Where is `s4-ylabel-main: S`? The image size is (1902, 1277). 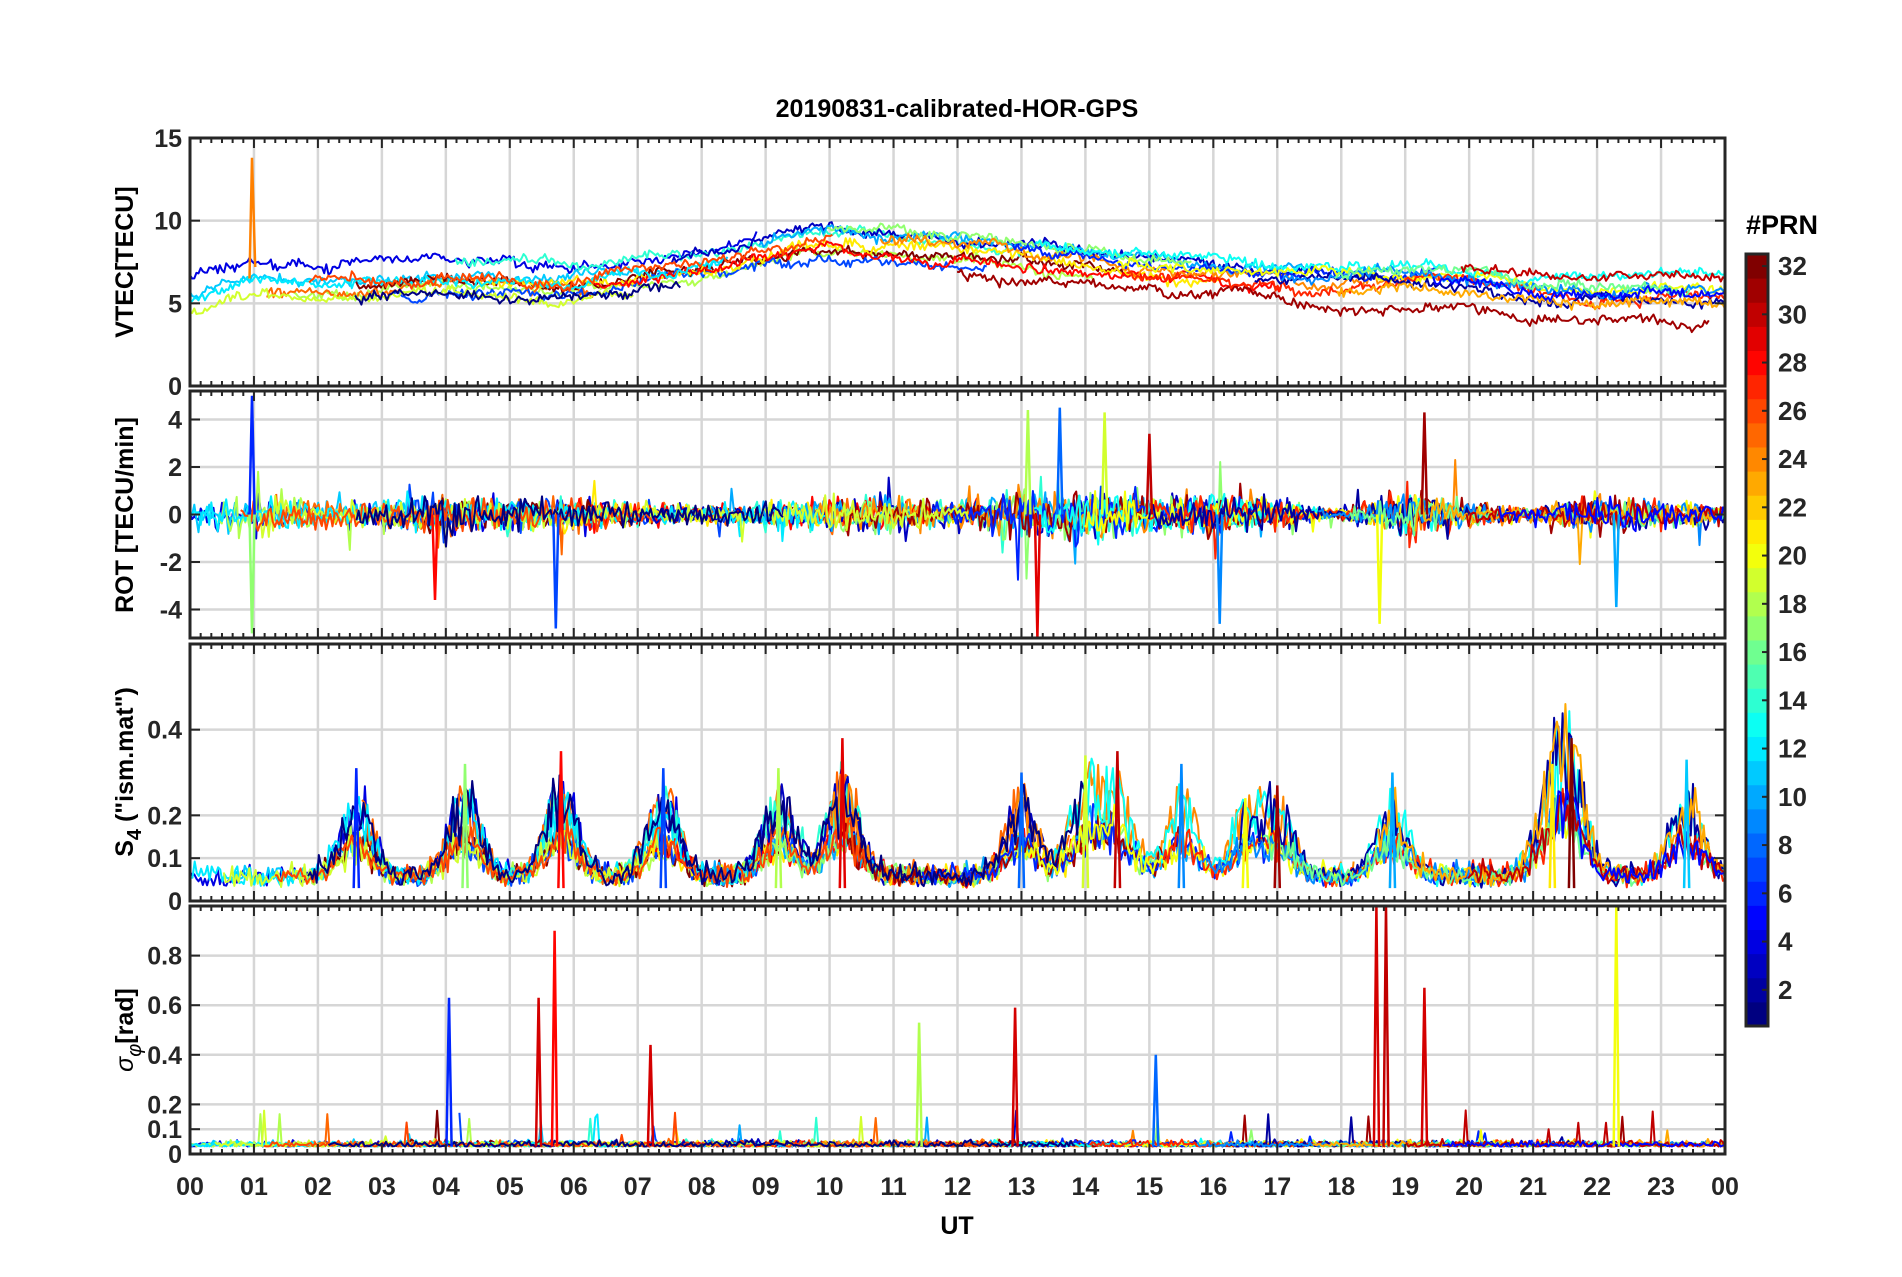
s4-ylabel-main: S is located at coordinates (125, 848).